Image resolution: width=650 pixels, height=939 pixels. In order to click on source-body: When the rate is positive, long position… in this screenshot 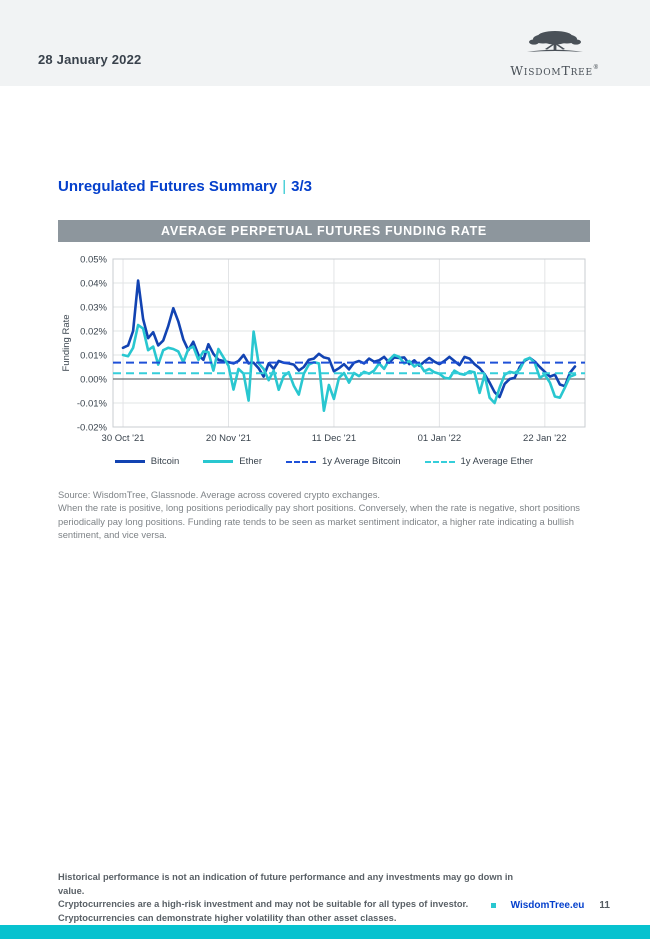, I will do `click(319, 521)`.